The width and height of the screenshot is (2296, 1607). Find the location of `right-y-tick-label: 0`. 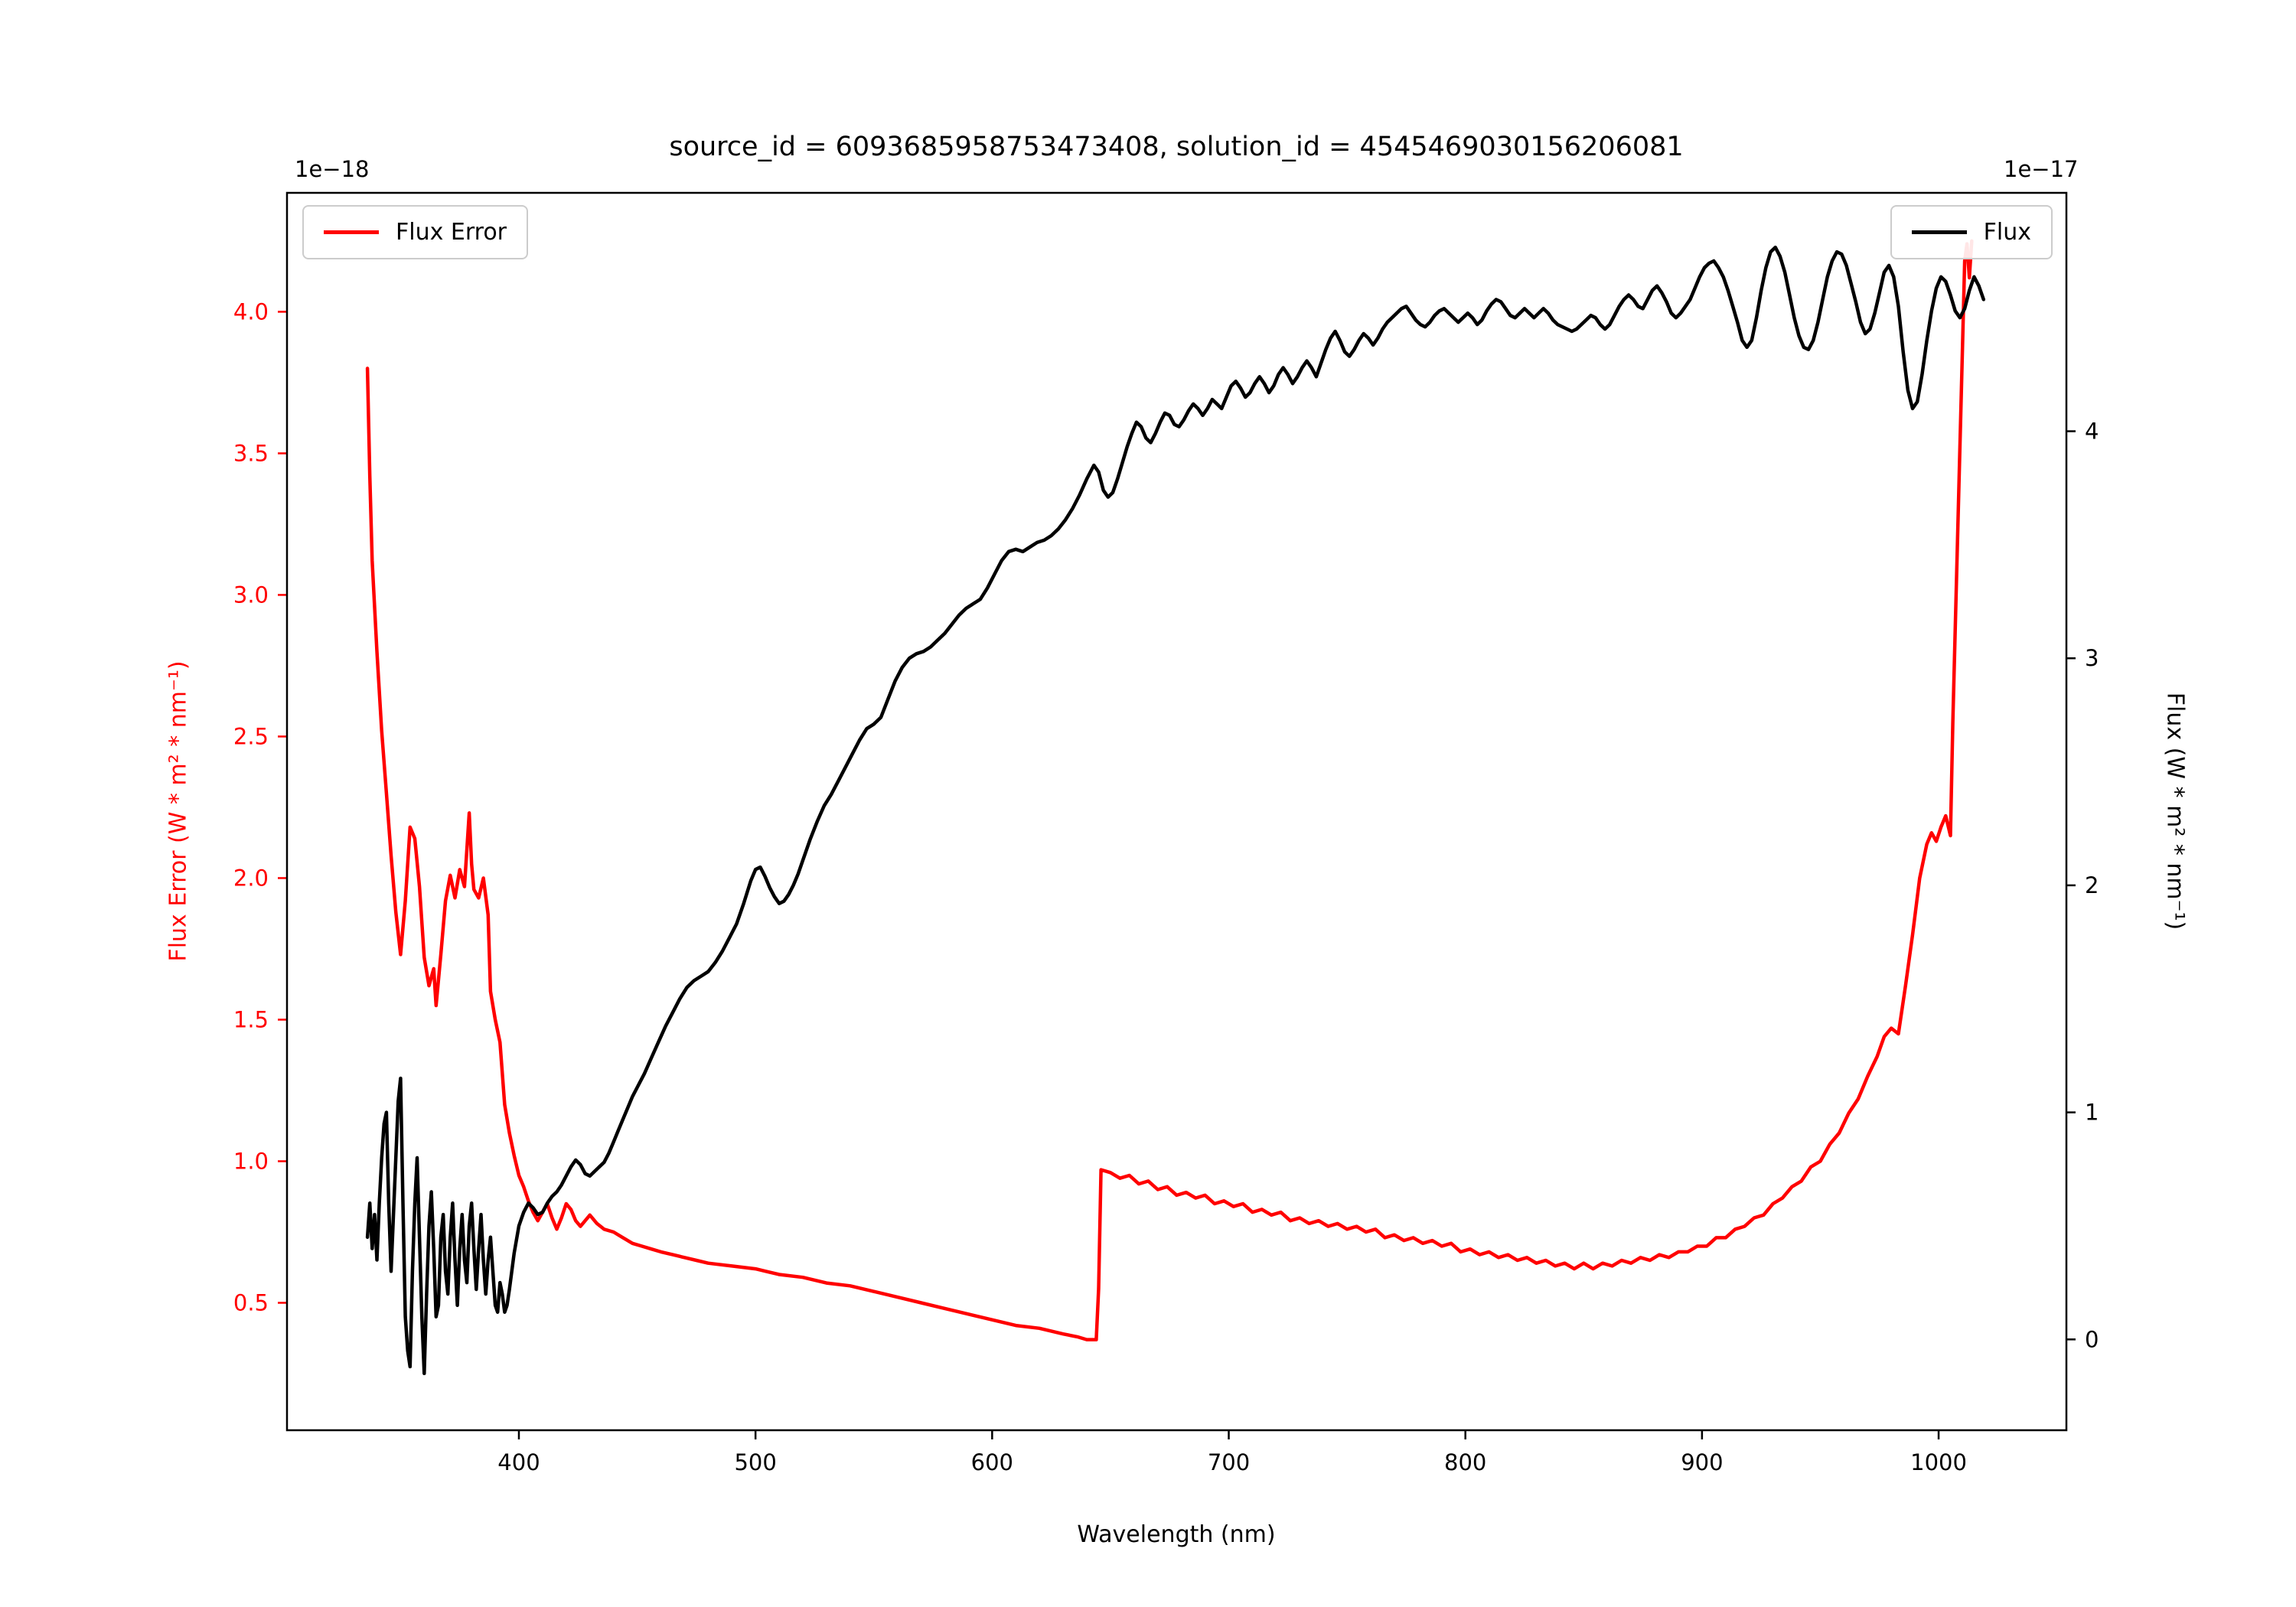

right-y-tick-label: 0 is located at coordinates (2092, 1339).